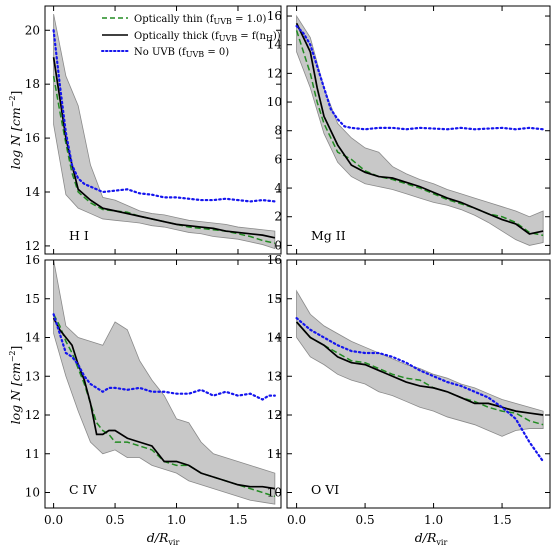 This screenshot has width=557, height=552. What do you see at coordinates (79, 235) in the screenshot?
I see `panel-label: H I` at bounding box center [79, 235].